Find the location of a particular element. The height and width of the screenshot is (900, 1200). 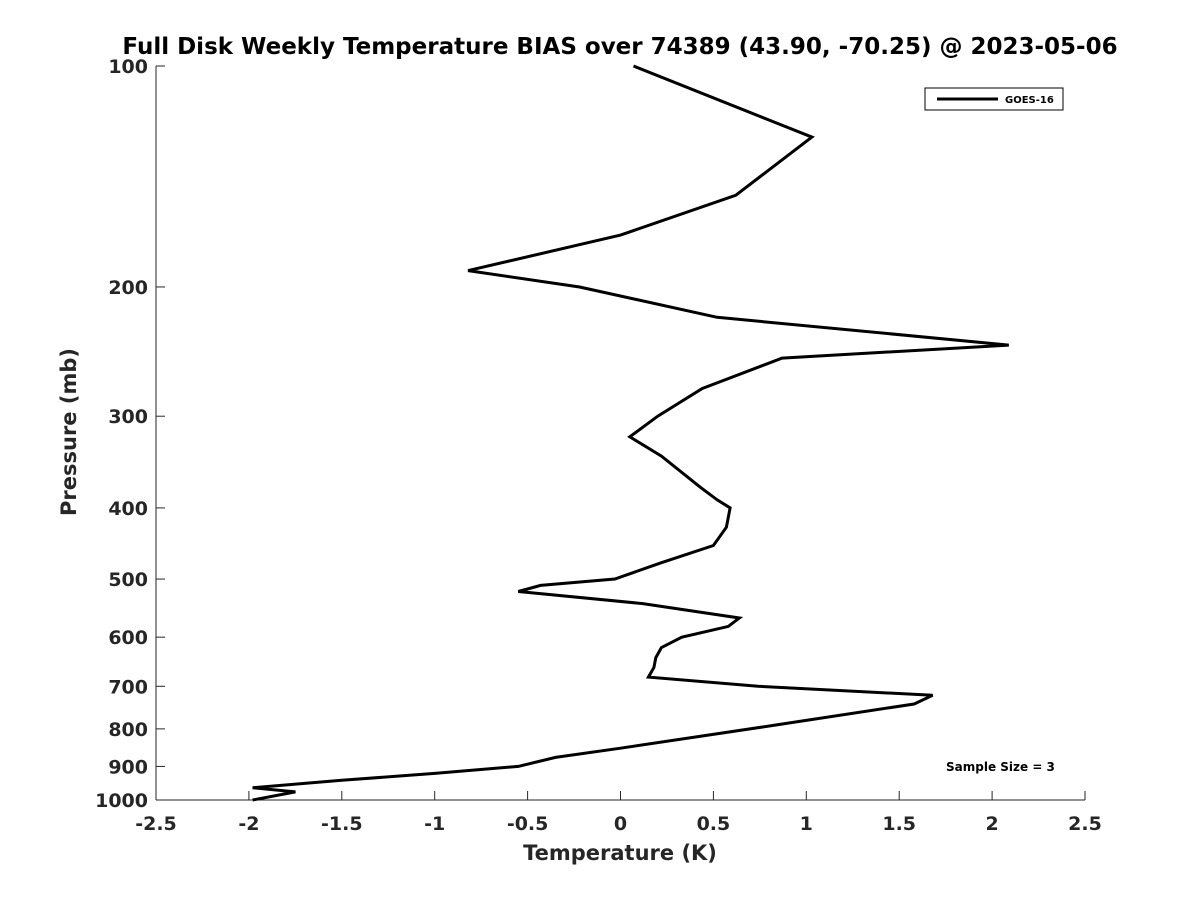

y-tick-label: 400 is located at coordinates (128, 509).